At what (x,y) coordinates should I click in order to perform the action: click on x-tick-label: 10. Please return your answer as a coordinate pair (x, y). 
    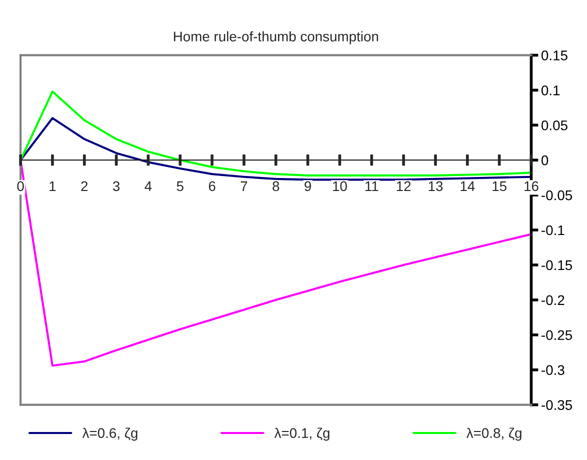
    Looking at the image, I should click on (340, 186).